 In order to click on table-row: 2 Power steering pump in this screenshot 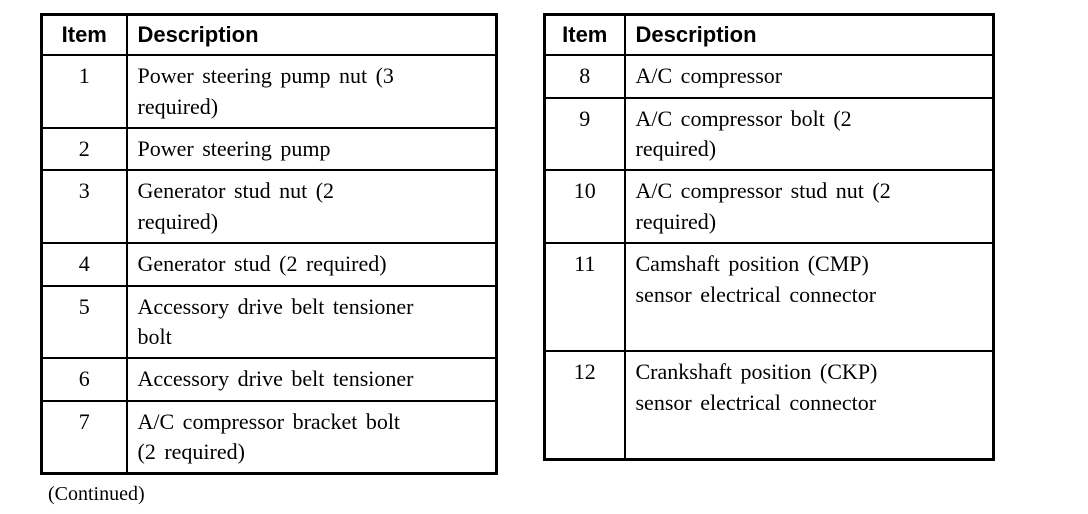, I will do `click(269, 149)`.